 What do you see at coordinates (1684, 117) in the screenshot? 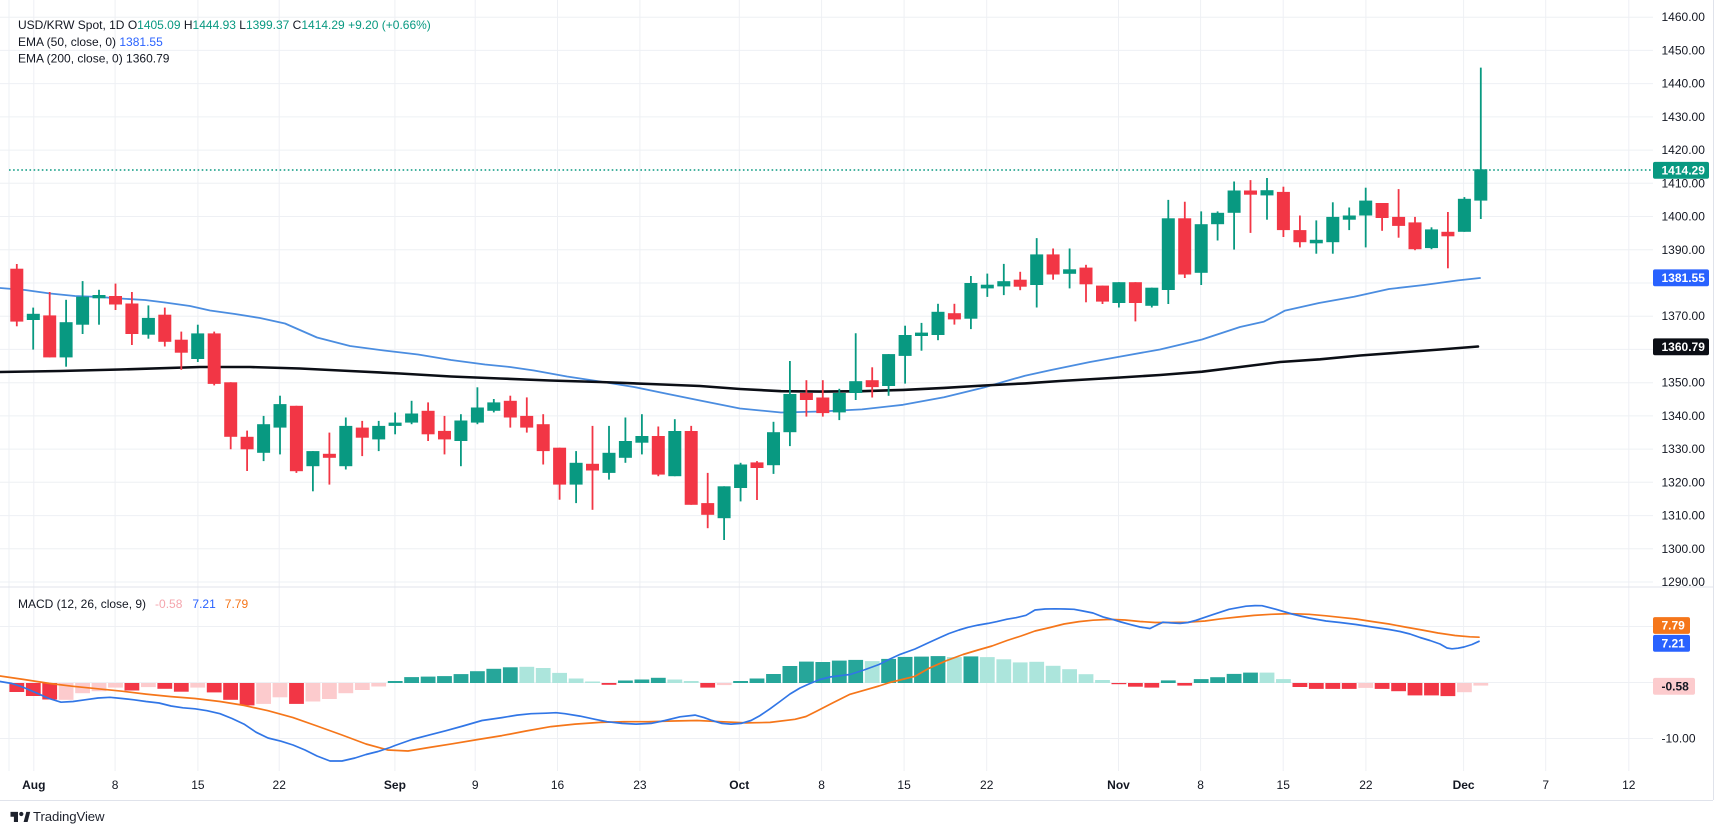
I see `svg-text: 1430.00` at bounding box center [1684, 117].